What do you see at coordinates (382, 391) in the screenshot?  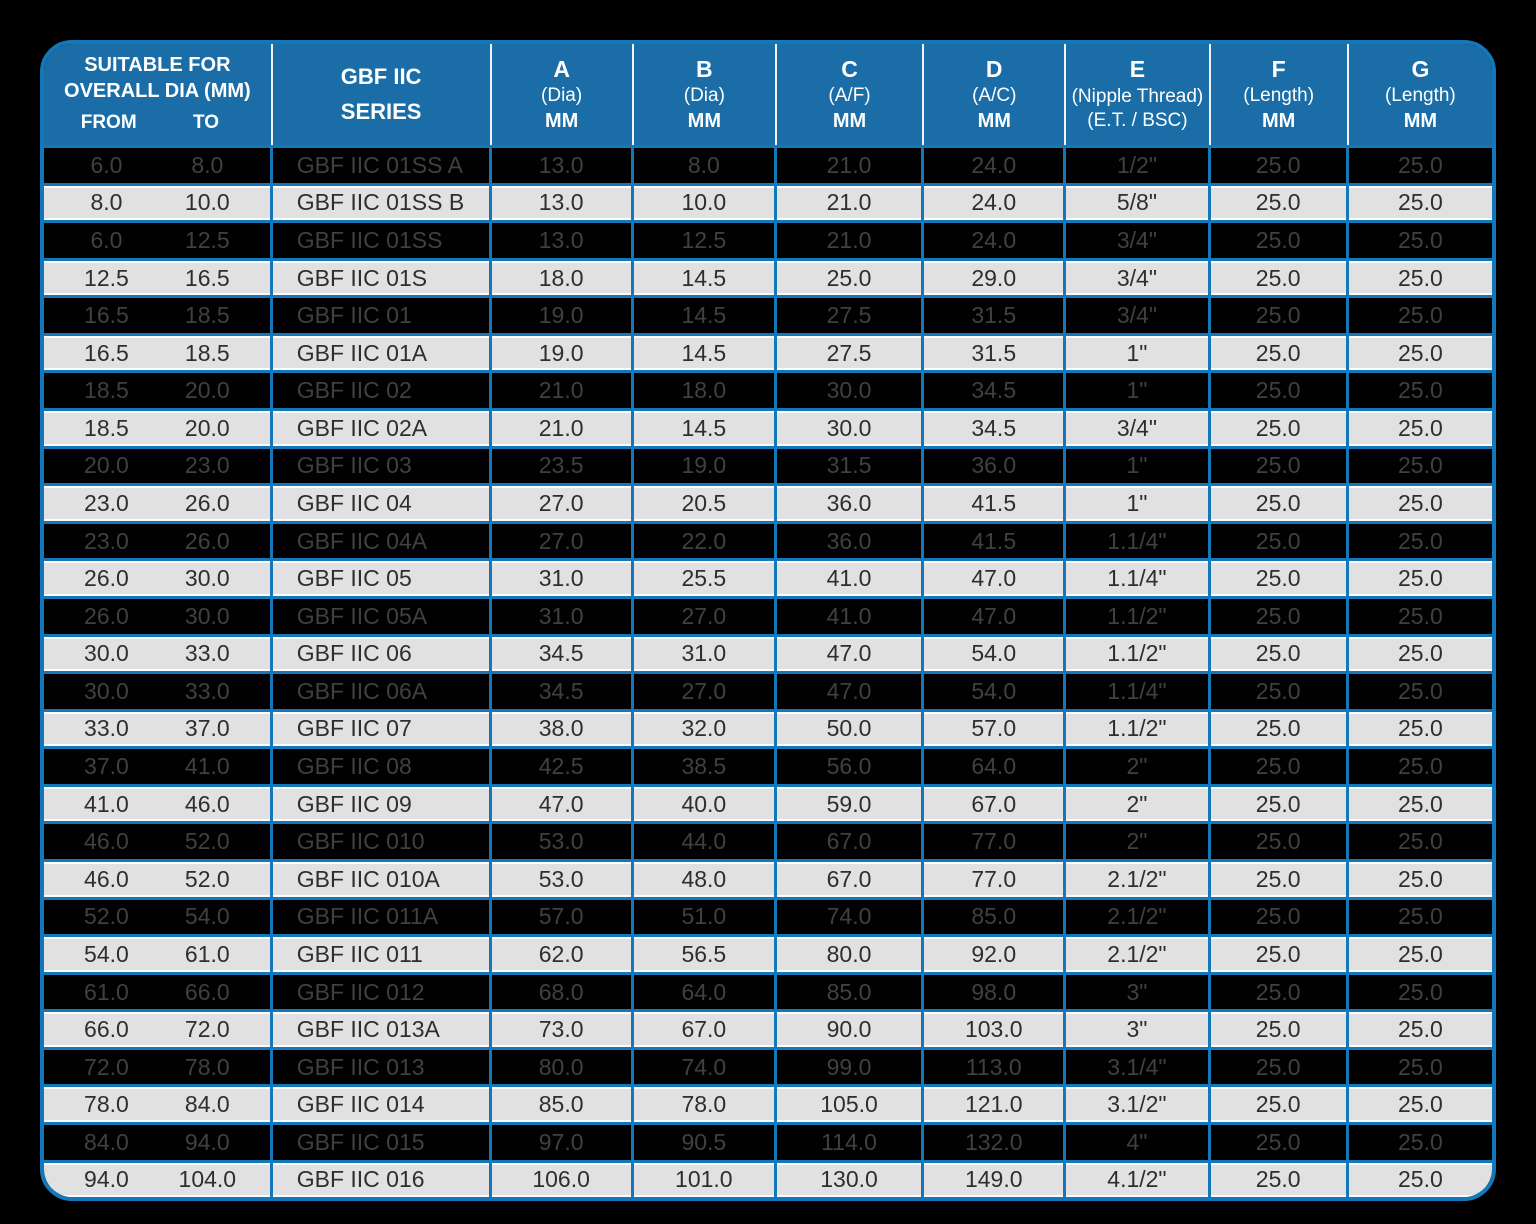 I see `table-cell-series: GBF IIC 02` at bounding box center [382, 391].